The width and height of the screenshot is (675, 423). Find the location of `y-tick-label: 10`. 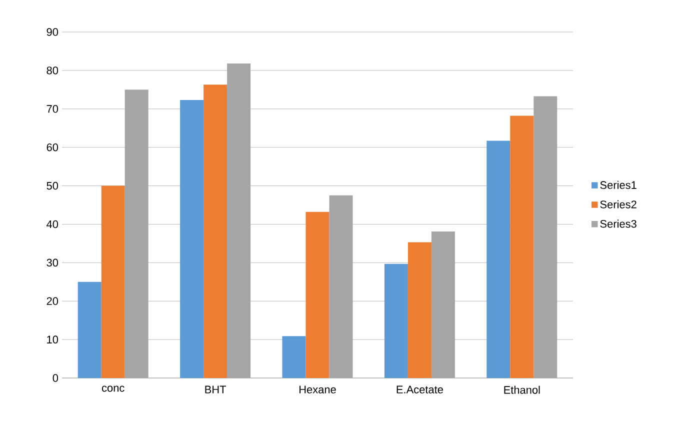

y-tick-label: 10 is located at coordinates (52, 340).